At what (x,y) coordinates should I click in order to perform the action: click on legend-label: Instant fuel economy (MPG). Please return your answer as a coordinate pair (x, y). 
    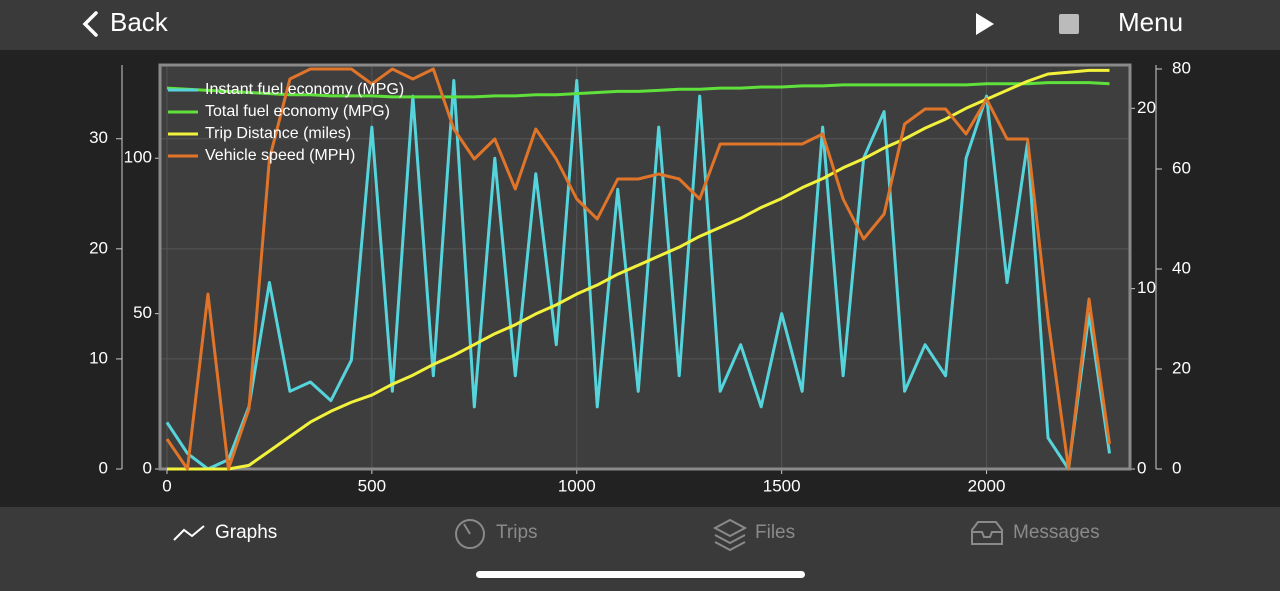
    Looking at the image, I should click on (304, 89).